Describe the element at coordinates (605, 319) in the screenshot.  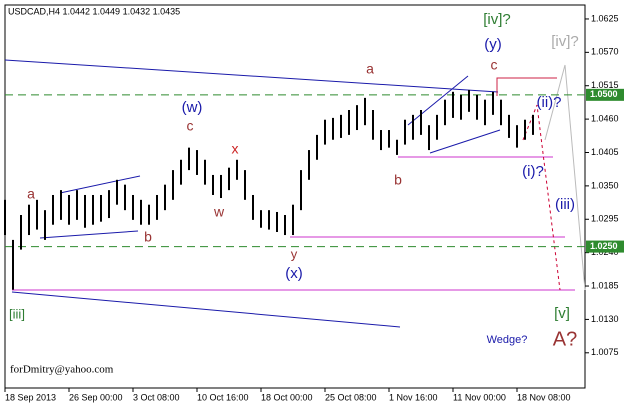
I see `y-tick-label: 1.0130` at that location.